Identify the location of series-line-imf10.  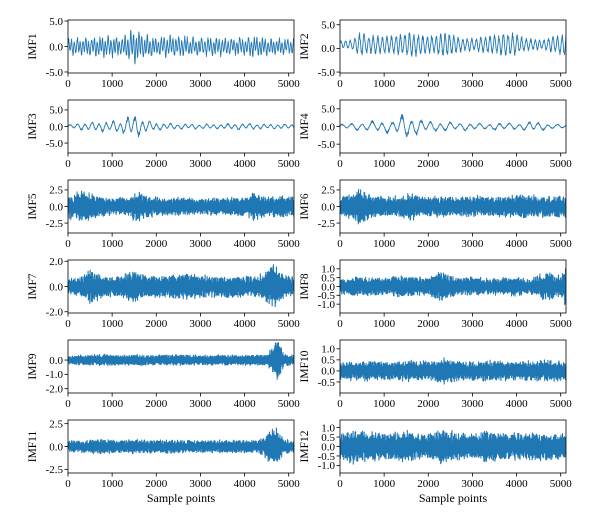
(453, 371).